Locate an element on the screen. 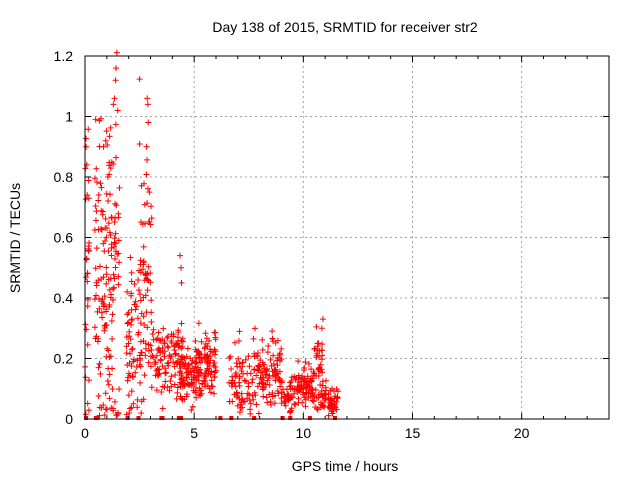  y-tick-label: 0.2 is located at coordinates (64, 359).